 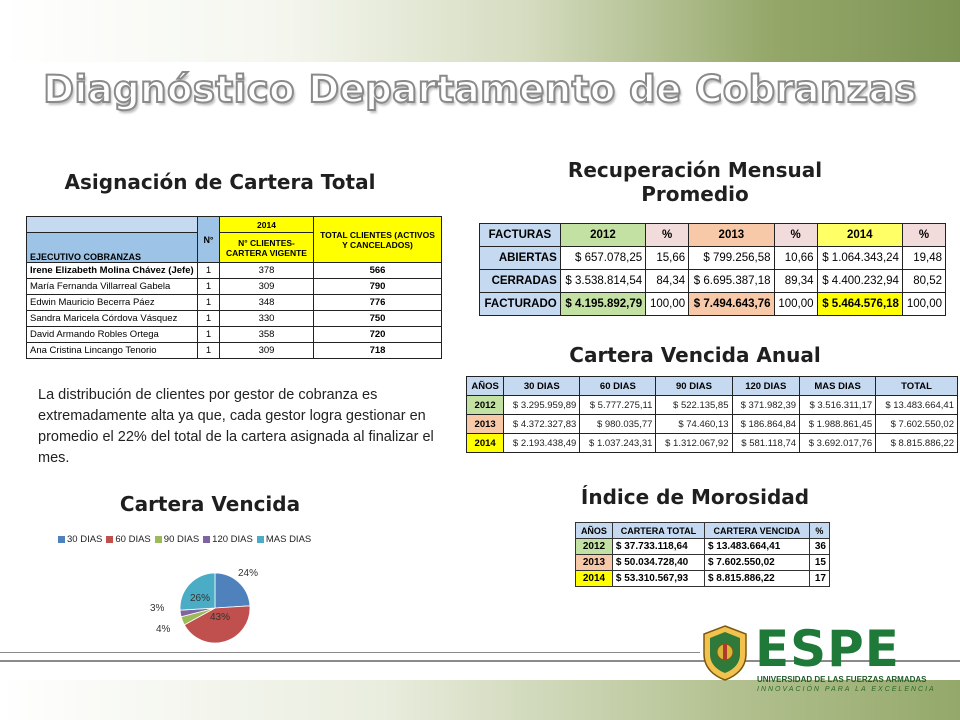 I want to click on asignacion-title: Asignación de Cartera Total, so click(x=220, y=182).